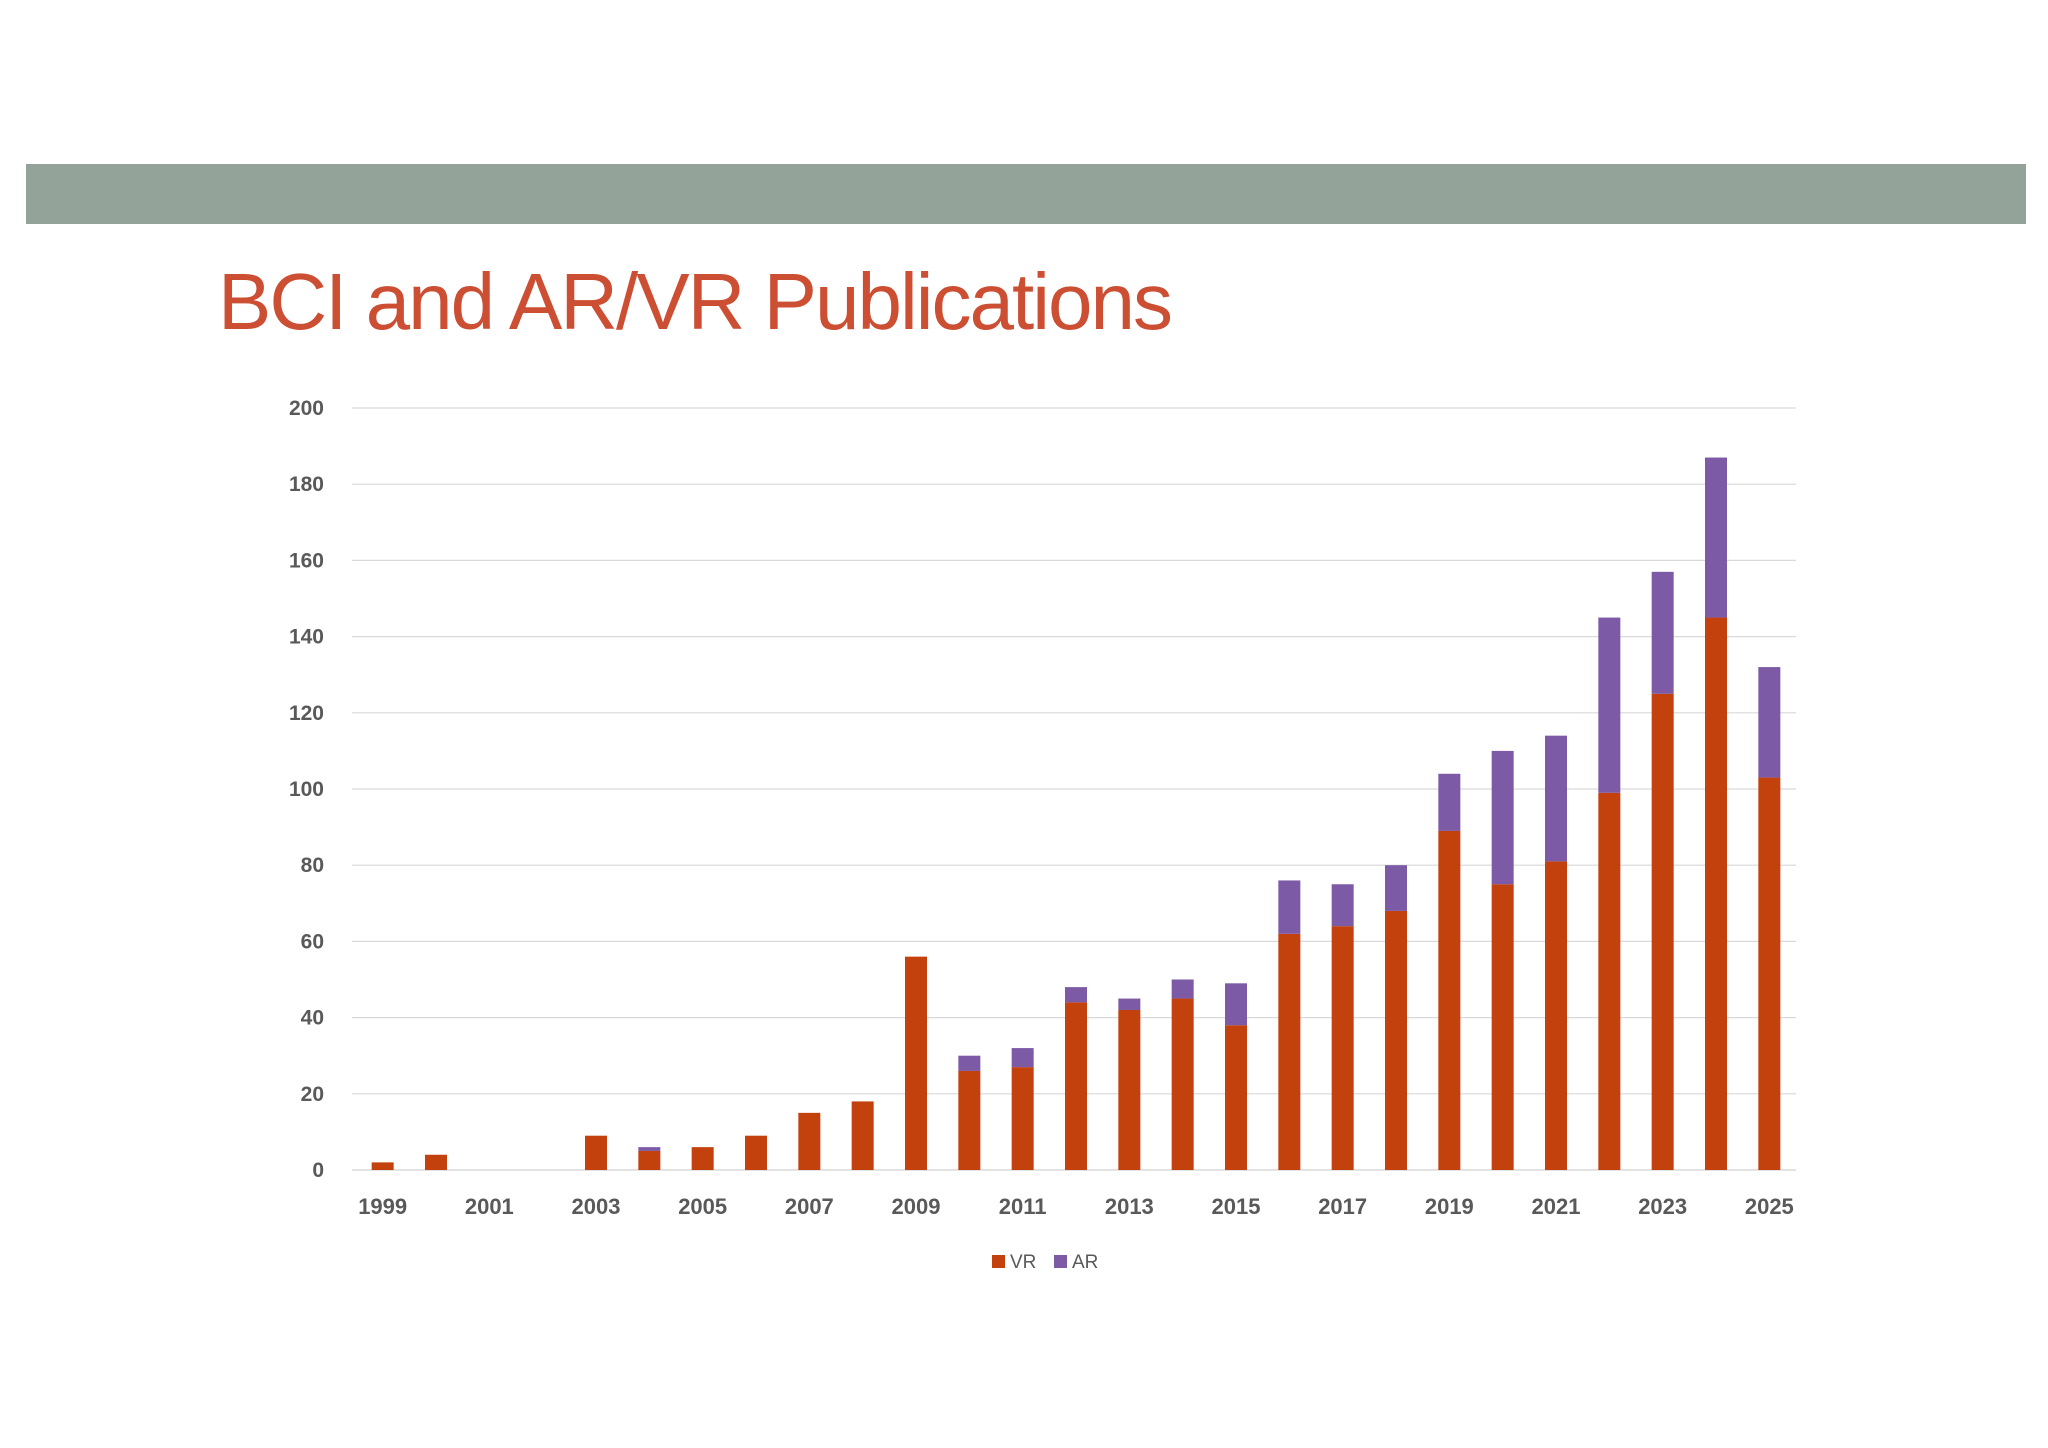 Image resolution: width=2048 pixels, height=1448 pixels. Describe the element at coordinates (1662, 931) in the screenshot. I see `bar-vr-2023` at that location.